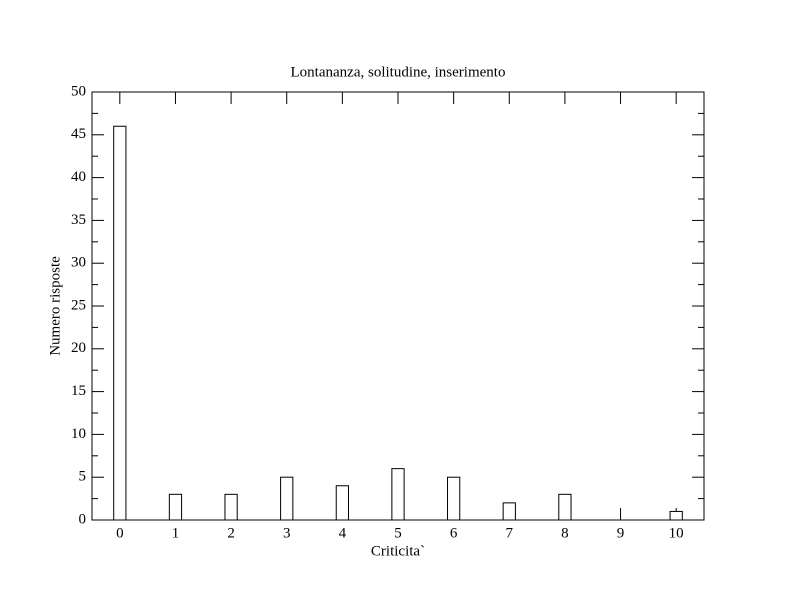  What do you see at coordinates (565, 533) in the screenshot?
I see `x-tick-label: 8` at bounding box center [565, 533].